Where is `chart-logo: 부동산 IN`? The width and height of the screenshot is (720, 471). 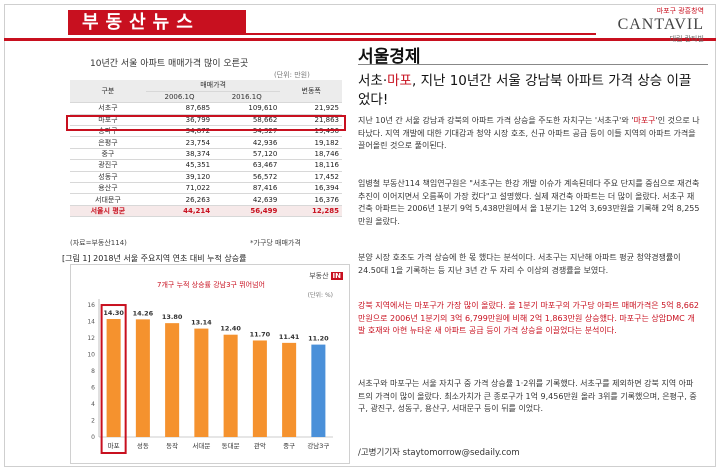
chart-logo: 부동산 IN is located at coordinates (326, 276).